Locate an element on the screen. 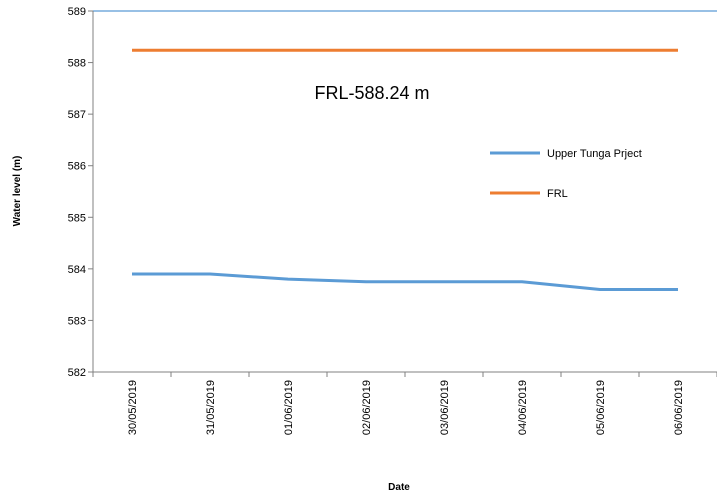  x-tick-label: 03/06/2019 is located at coordinates (445, 407).